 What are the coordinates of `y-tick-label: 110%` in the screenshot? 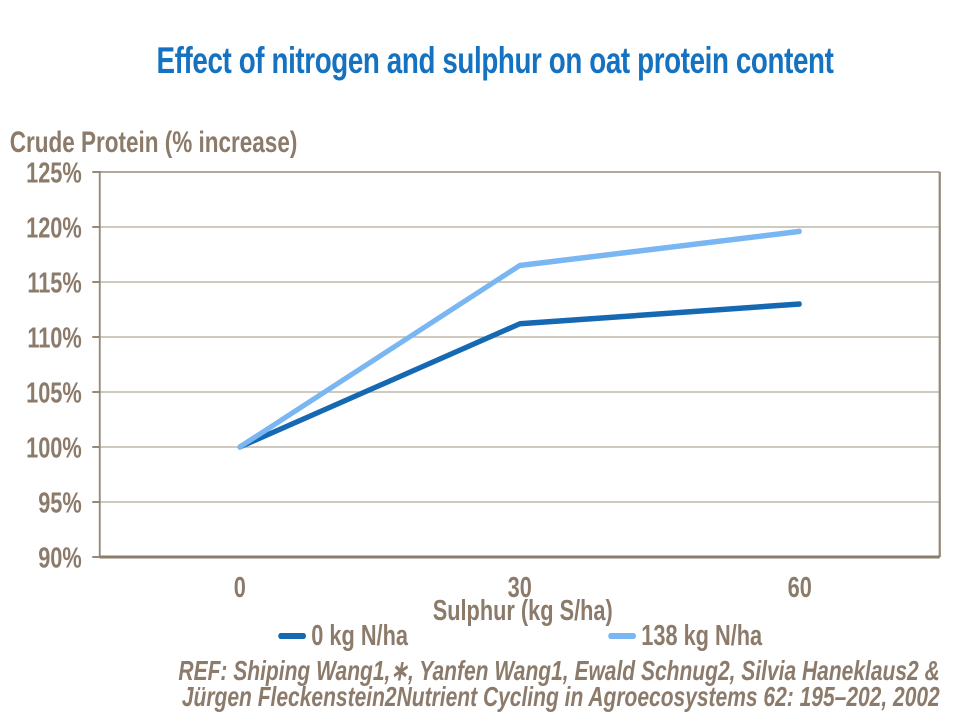 It's located at (54, 339).